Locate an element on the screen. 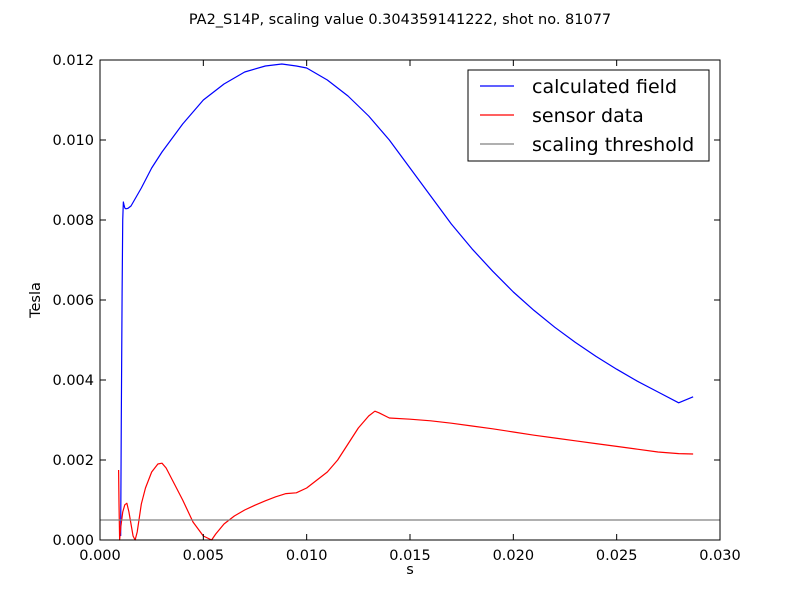  x-tick-label: 0.005 is located at coordinates (204, 556).